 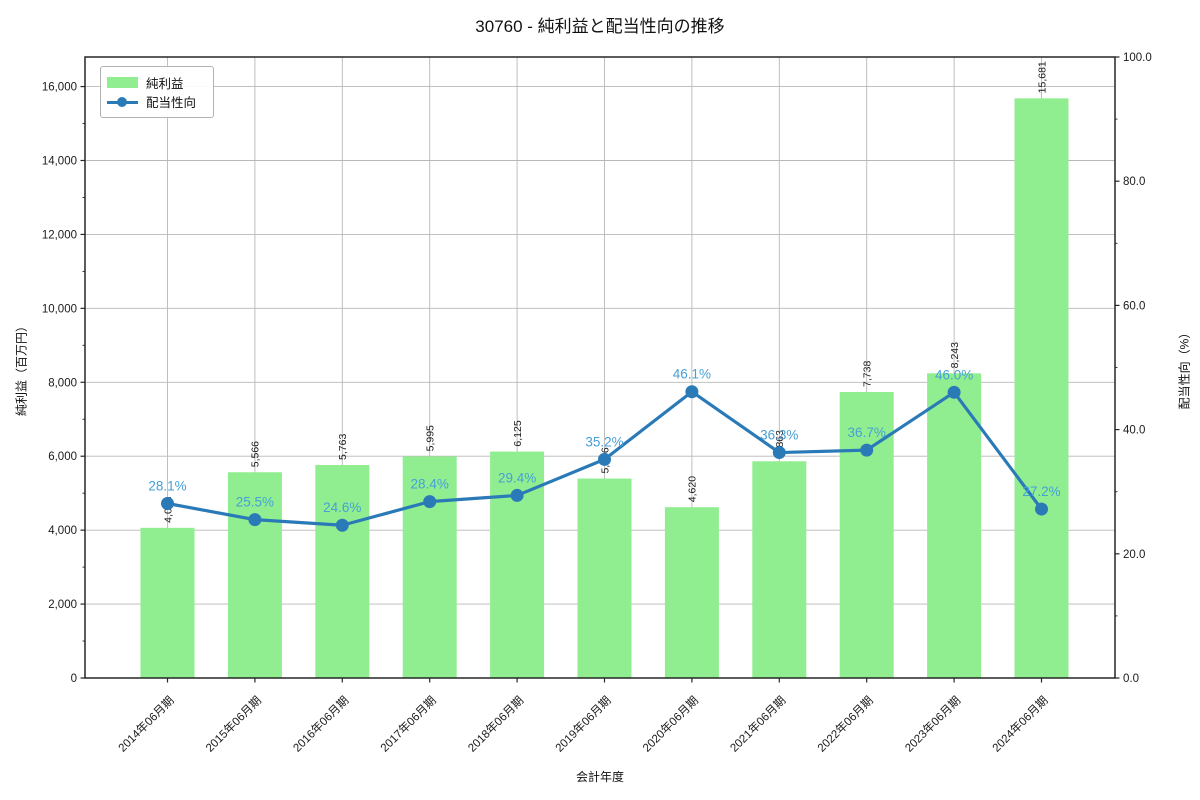 What do you see at coordinates (145, 723) in the screenshot?
I see `x-tick-label: 2014年06月期` at bounding box center [145, 723].